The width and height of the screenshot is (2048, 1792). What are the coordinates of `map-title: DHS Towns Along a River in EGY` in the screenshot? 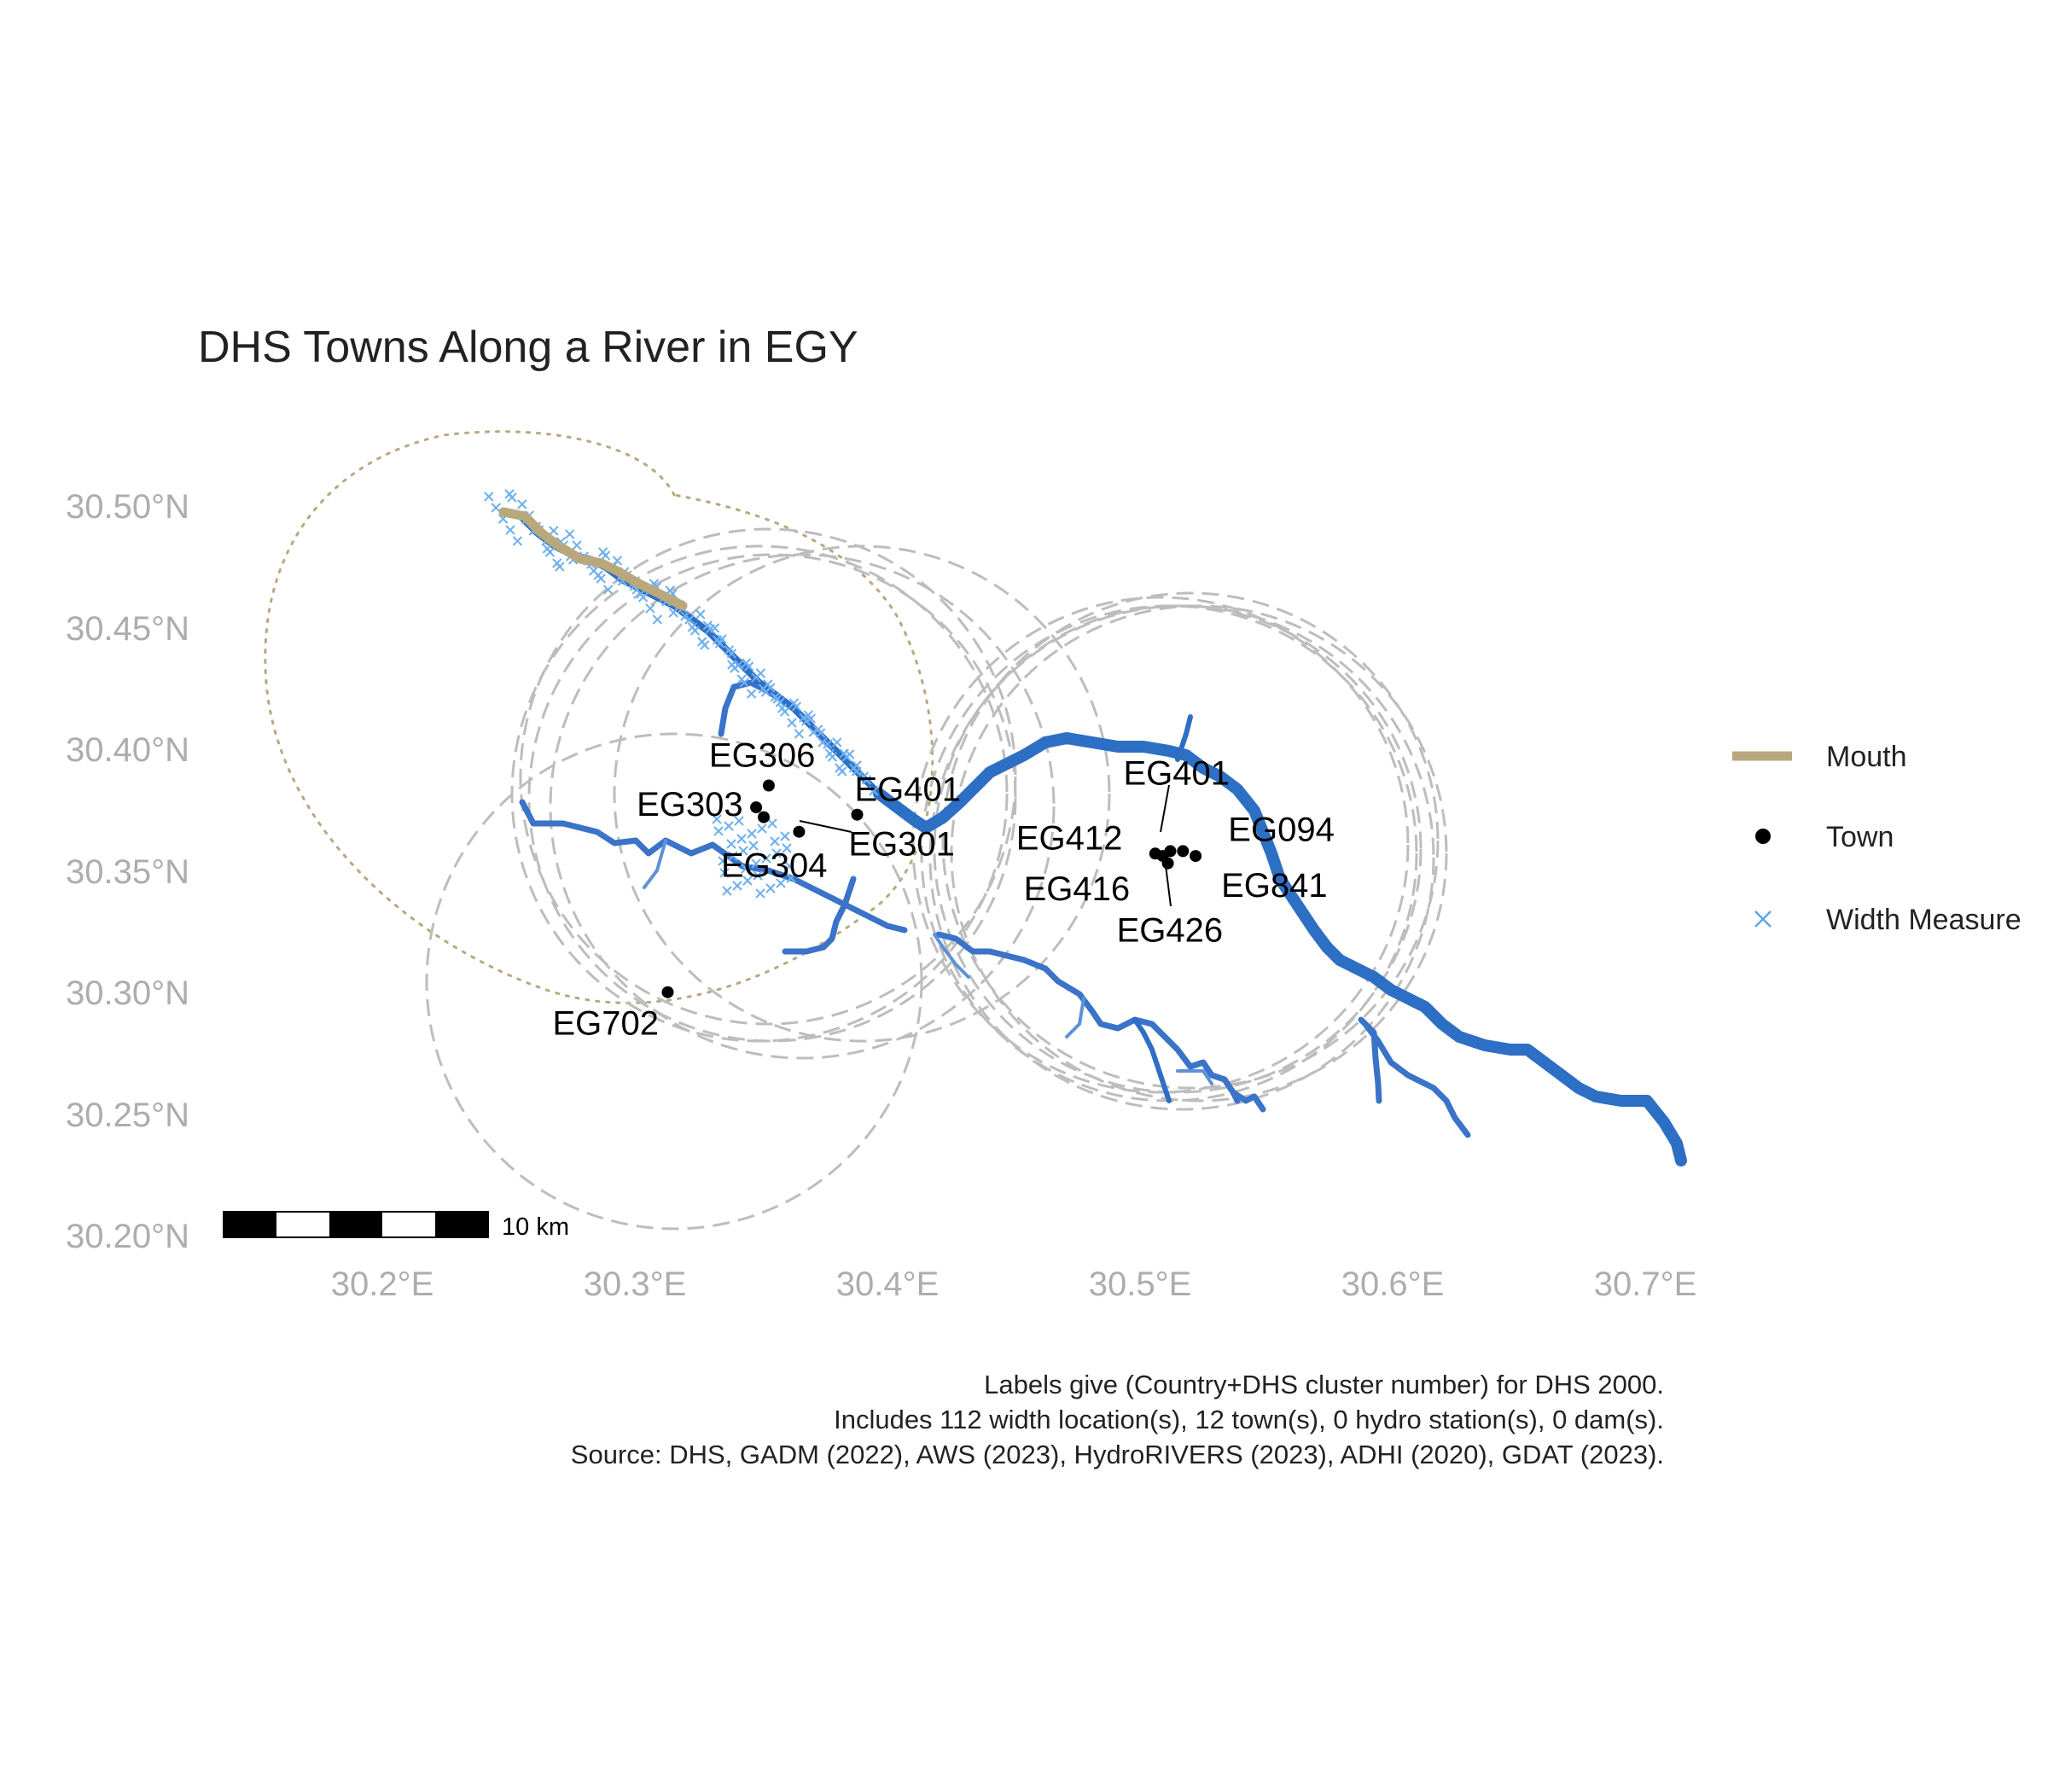 It's located at (528, 347).